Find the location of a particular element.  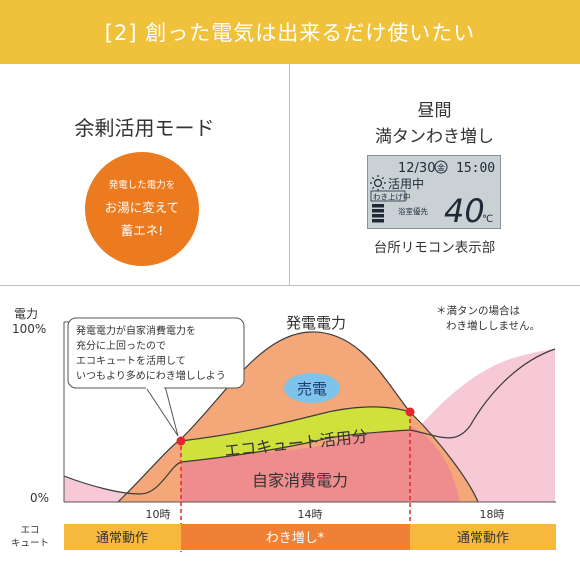

lcd-date: 12/30 is located at coordinates (416, 168).